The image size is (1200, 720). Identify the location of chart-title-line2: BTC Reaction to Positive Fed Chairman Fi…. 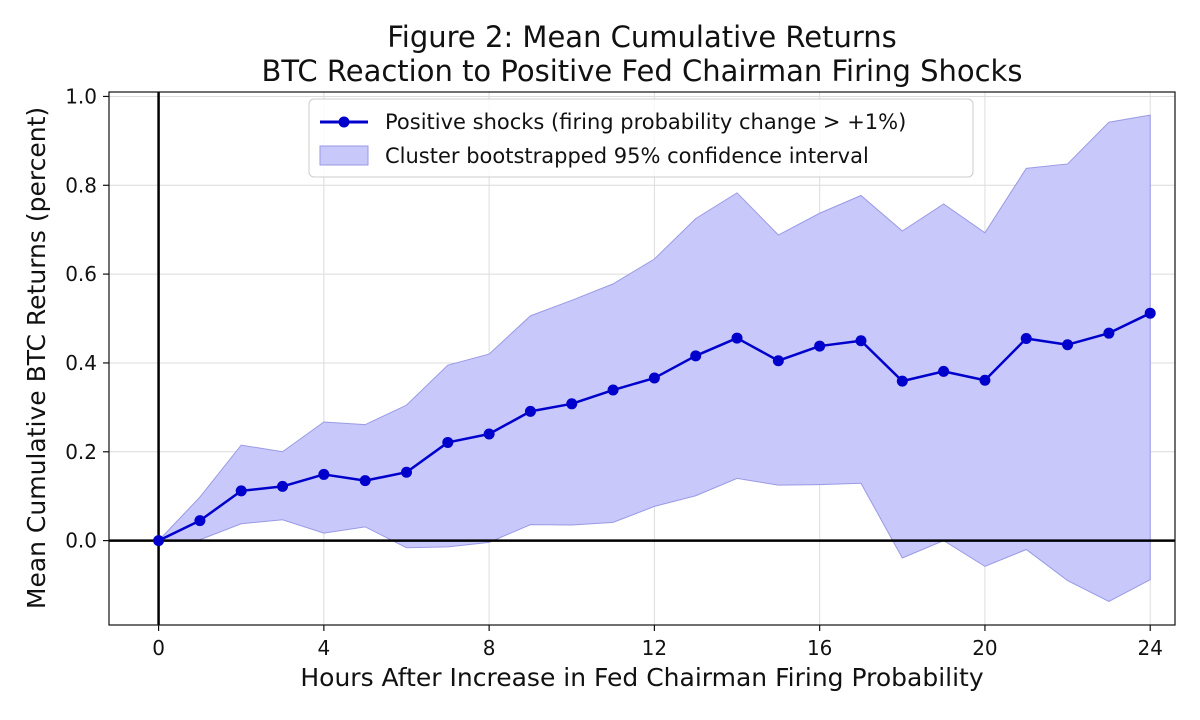
(642, 71).